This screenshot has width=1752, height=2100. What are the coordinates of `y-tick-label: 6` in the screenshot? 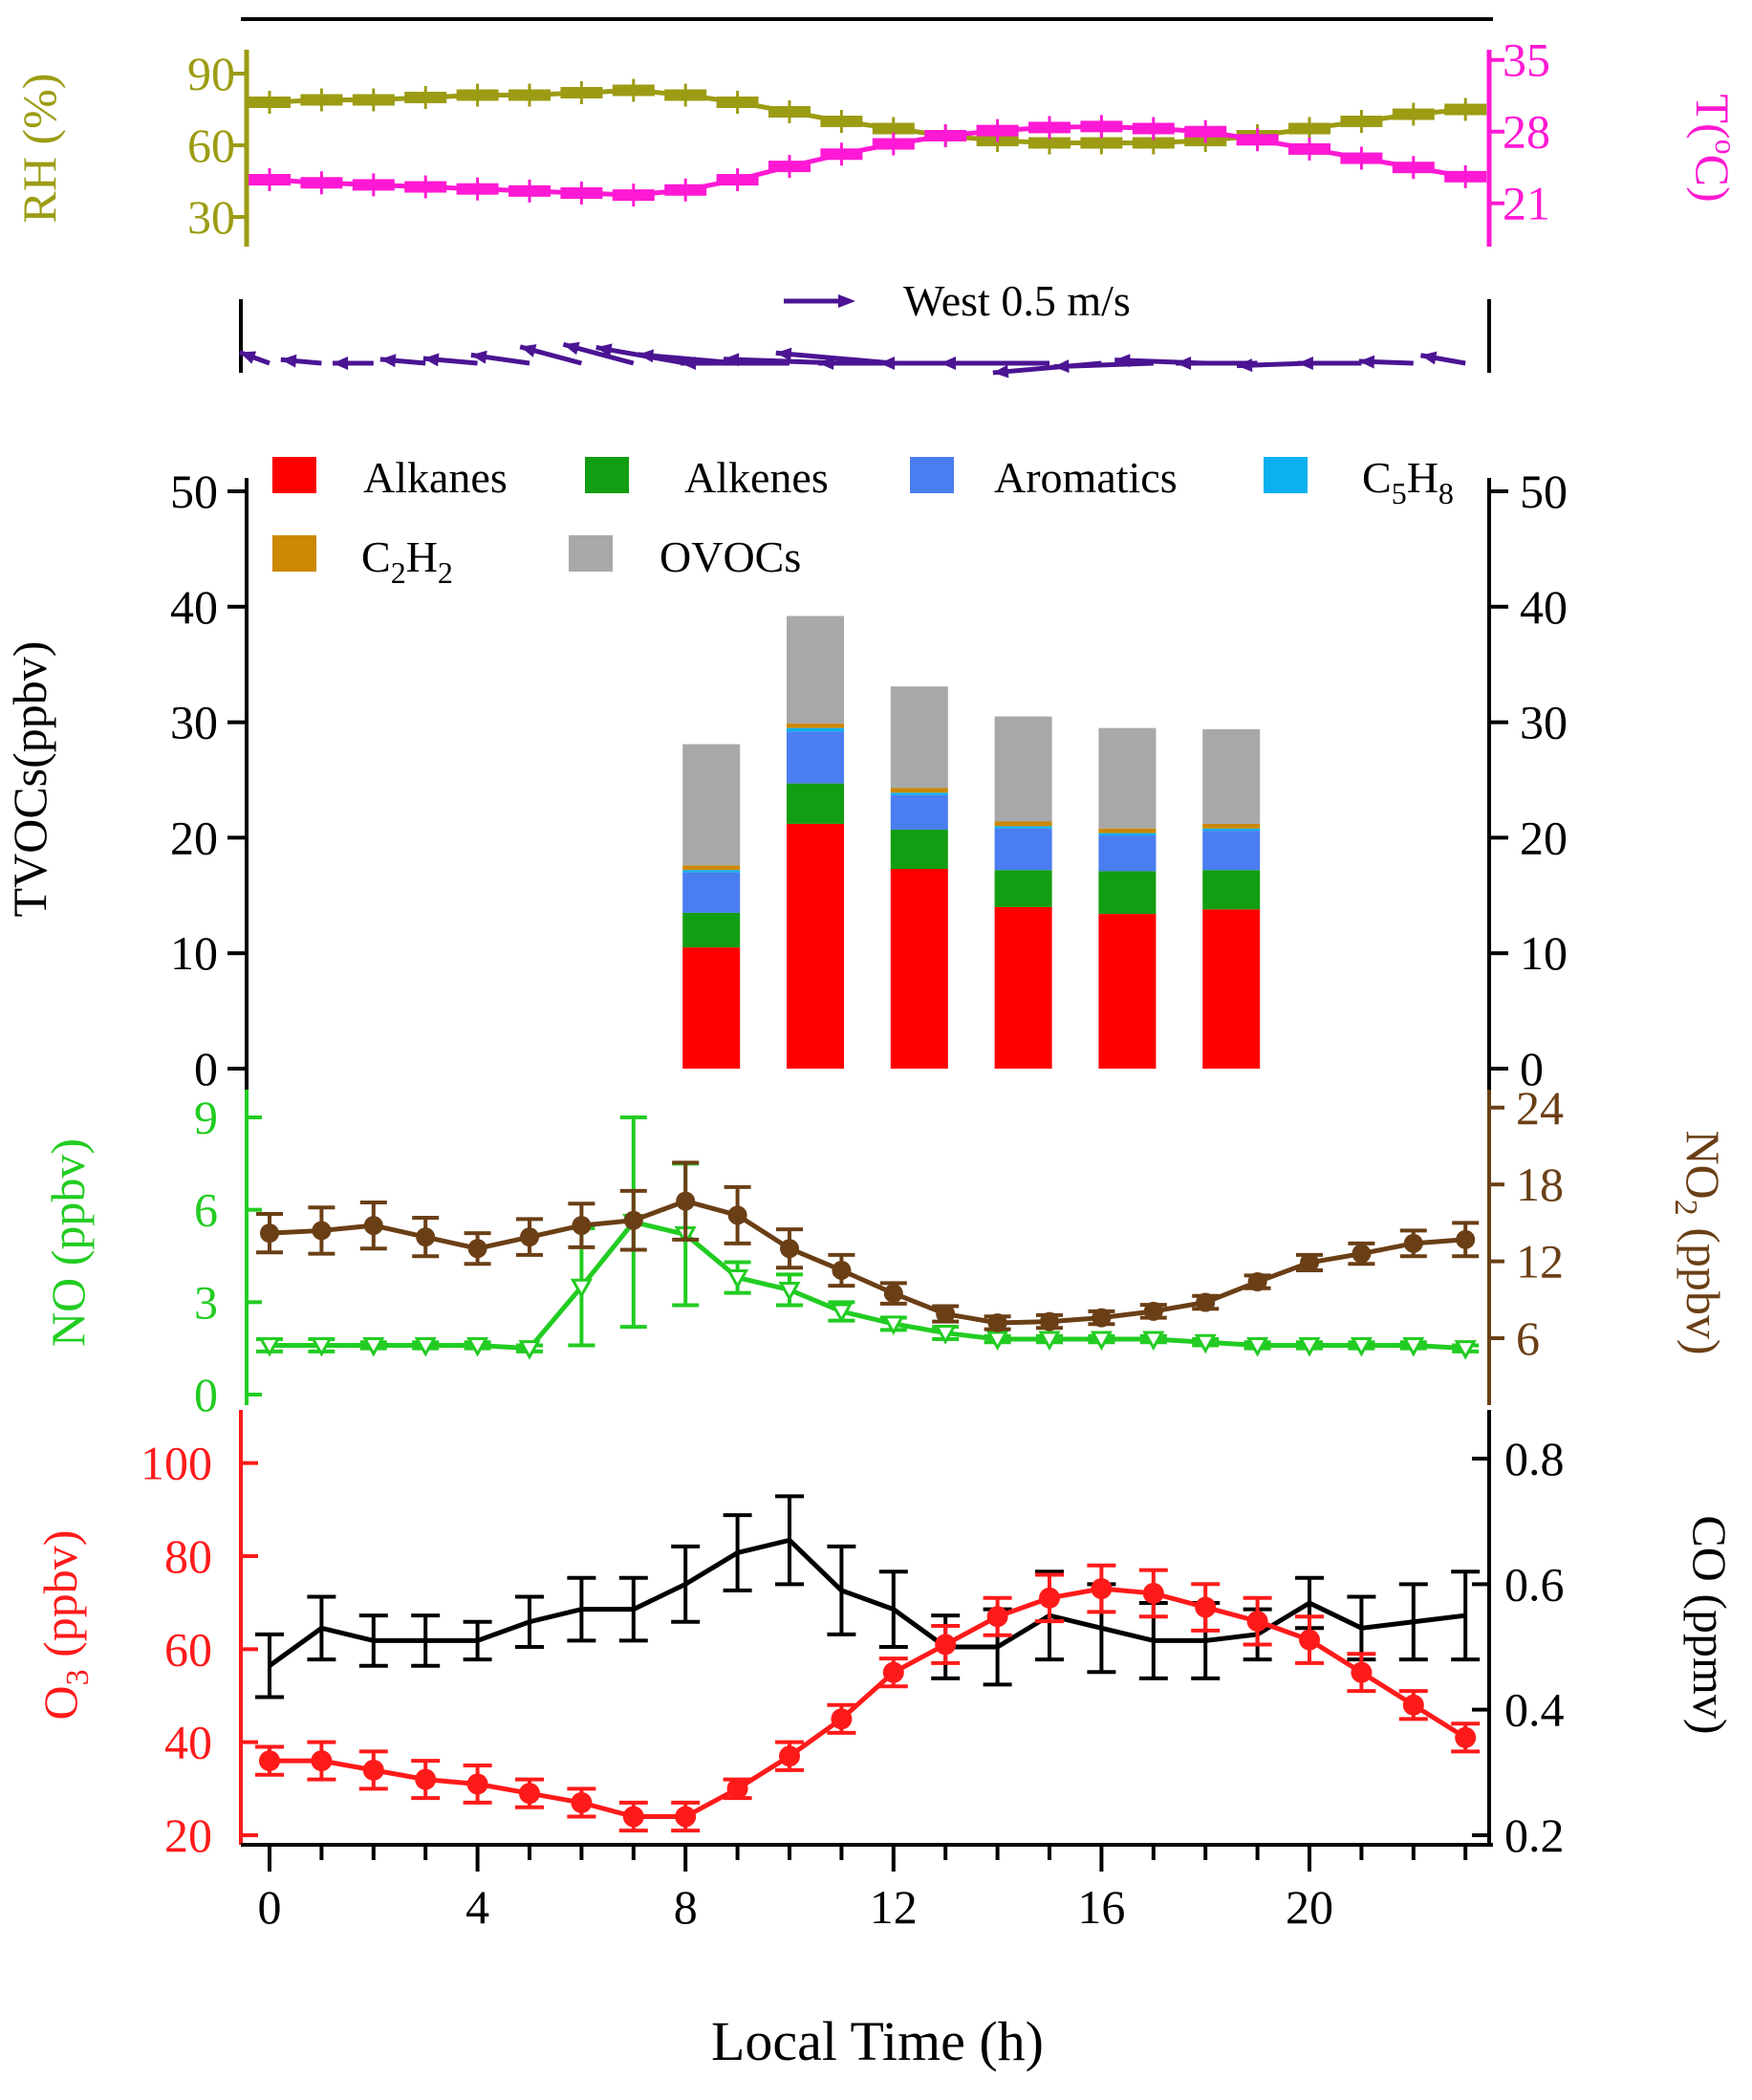 It's located at (206, 1210).